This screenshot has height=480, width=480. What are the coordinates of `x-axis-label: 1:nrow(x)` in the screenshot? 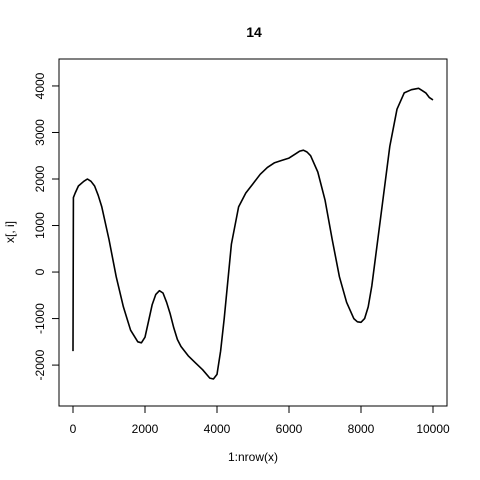 It's located at (253, 457).